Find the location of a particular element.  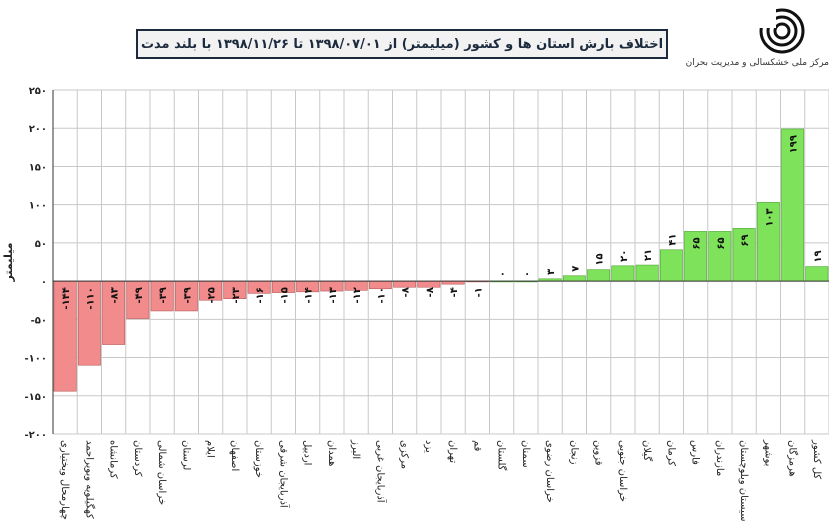

data-label: -۲۵ is located at coordinates (212, 295).